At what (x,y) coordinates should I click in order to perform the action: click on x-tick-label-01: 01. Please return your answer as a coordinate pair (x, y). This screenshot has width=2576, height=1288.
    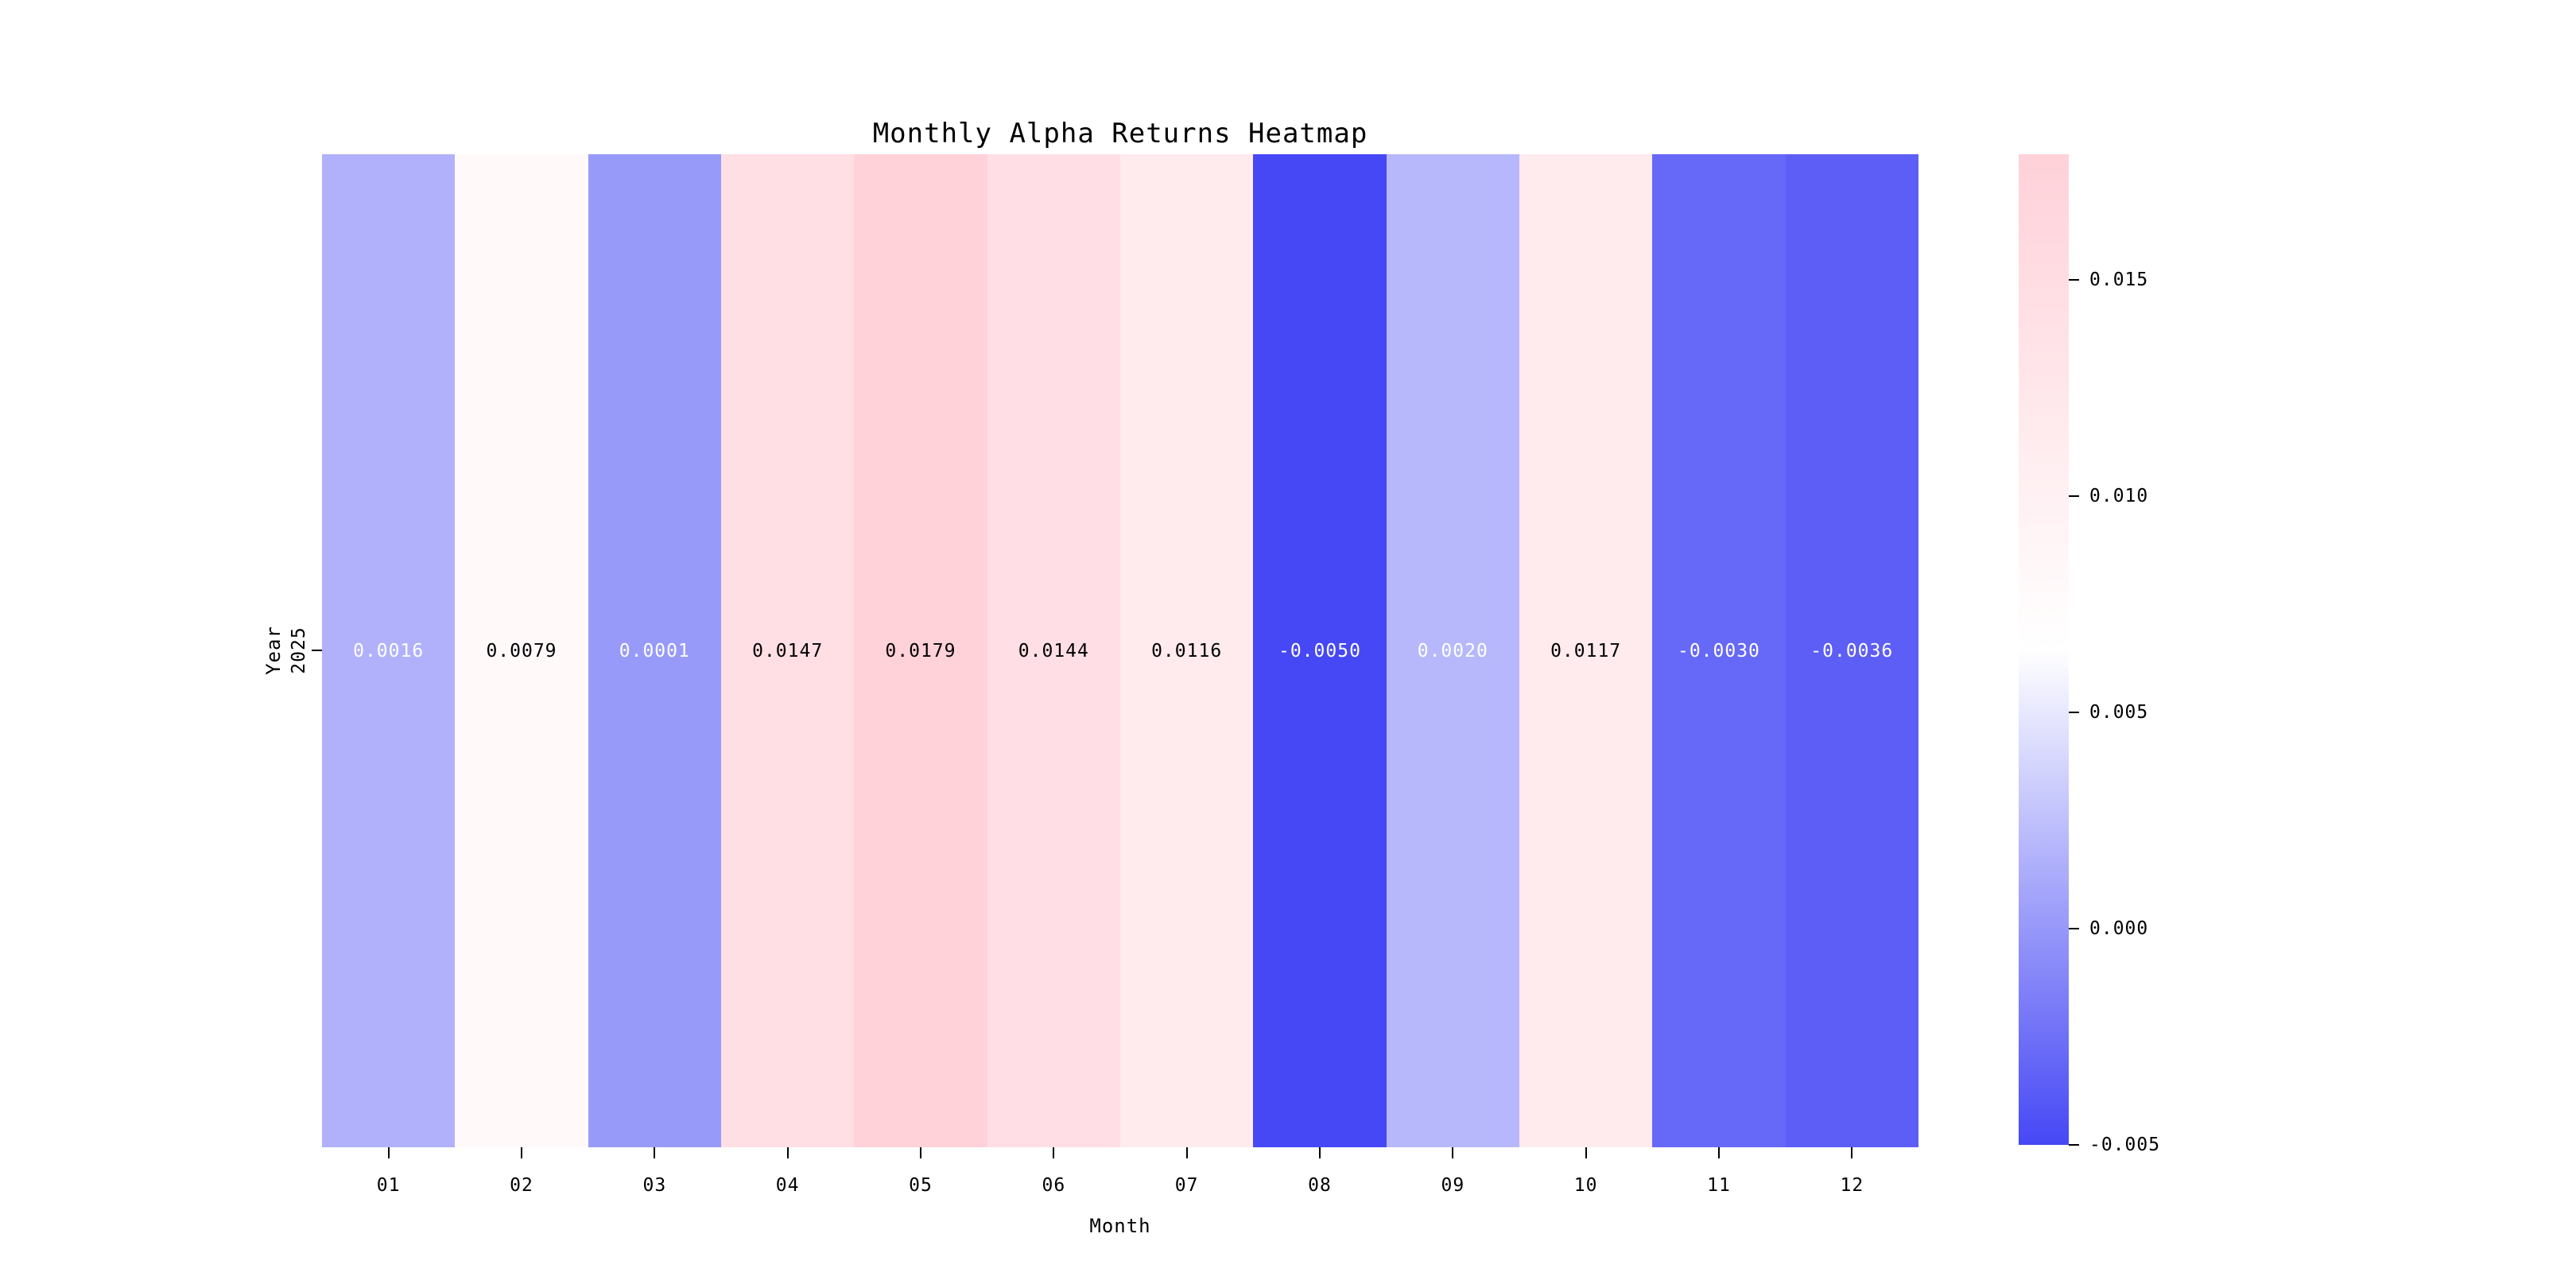
    Looking at the image, I should click on (388, 1185).